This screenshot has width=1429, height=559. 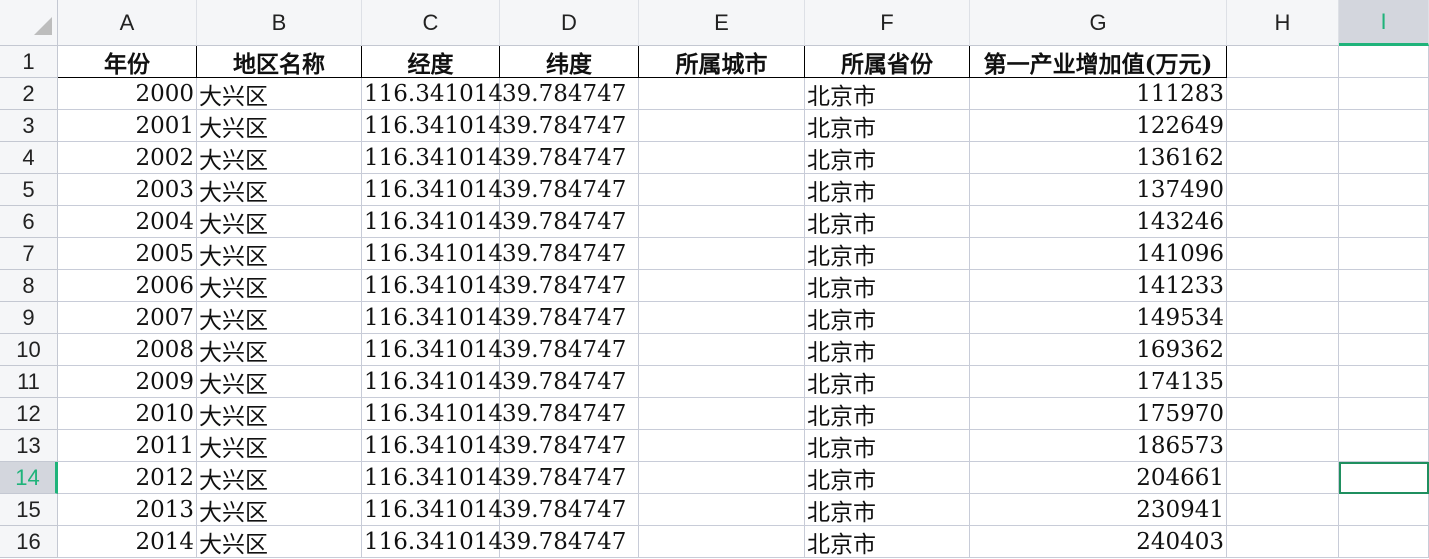 What do you see at coordinates (1098, 158) in the screenshot?
I see `table-cell: 136162` at bounding box center [1098, 158].